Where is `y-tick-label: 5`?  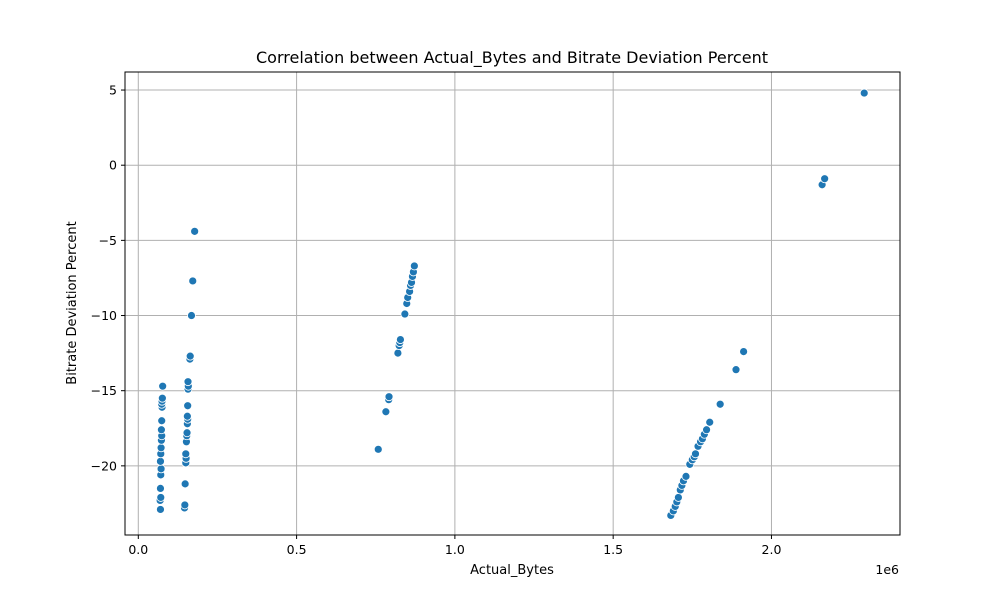
y-tick-label: 5 is located at coordinates (113, 90).